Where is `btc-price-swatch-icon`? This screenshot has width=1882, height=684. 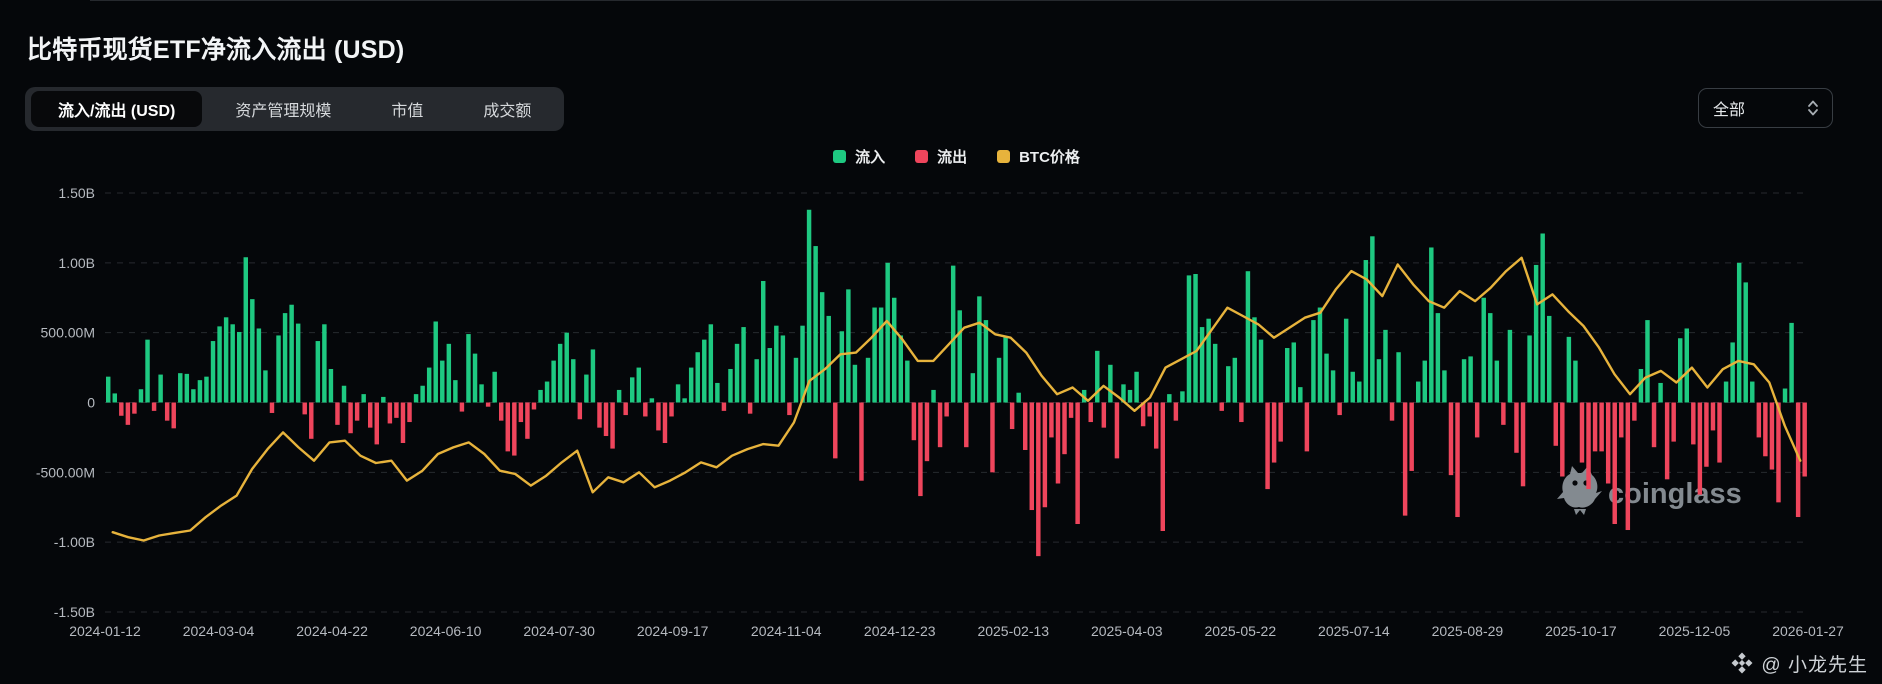
btc-price-swatch-icon is located at coordinates (1004, 156).